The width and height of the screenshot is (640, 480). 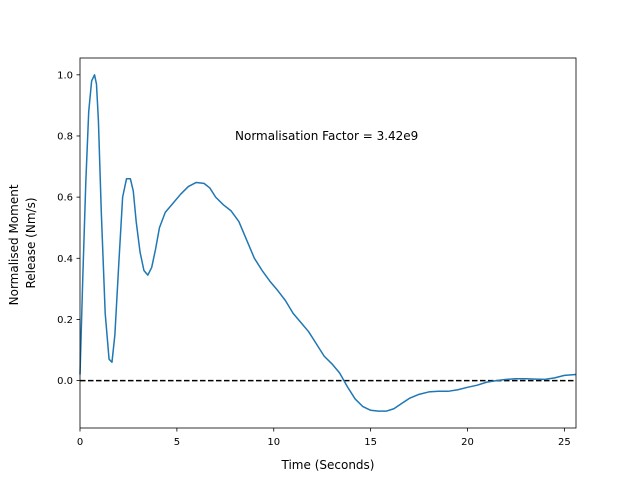 I want to click on y-tick-label: 0.6, so click(x=65, y=198).